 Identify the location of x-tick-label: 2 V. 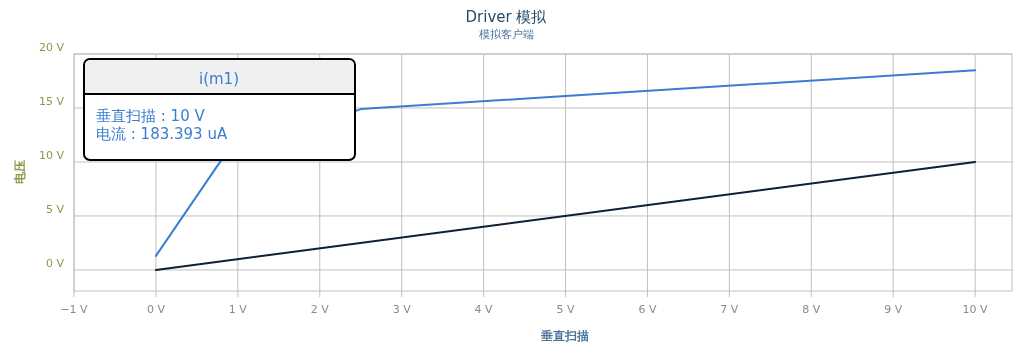
(320, 309).